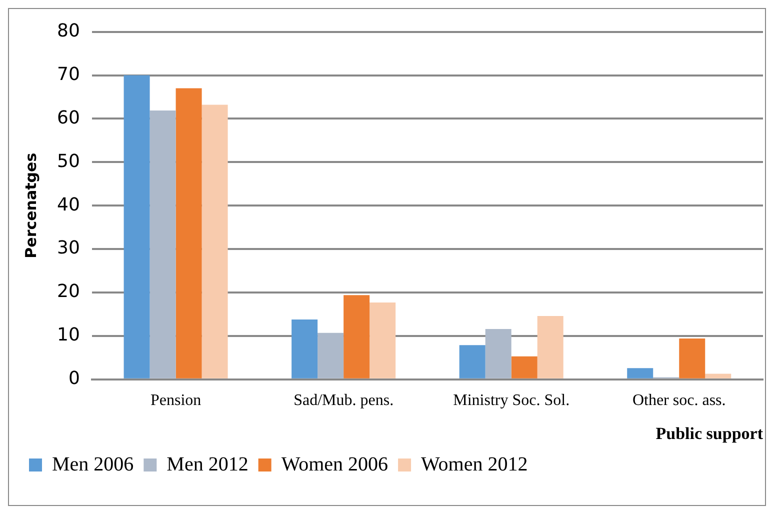  Describe the element at coordinates (68, 335) in the screenshot. I see `y-tick-label: 10` at that location.